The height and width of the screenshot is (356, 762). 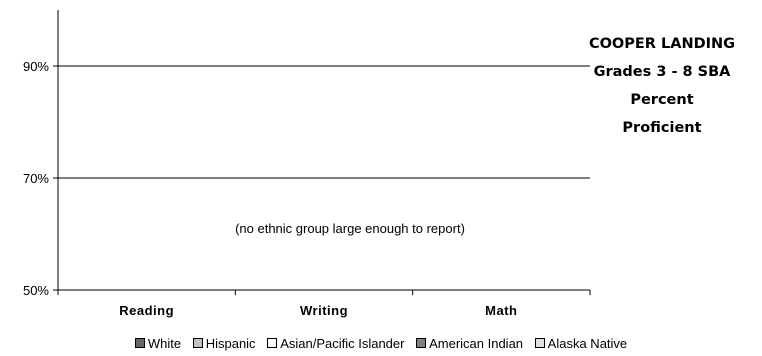 What do you see at coordinates (501, 310) in the screenshot?
I see `x-tick-label-math: Math` at bounding box center [501, 310].